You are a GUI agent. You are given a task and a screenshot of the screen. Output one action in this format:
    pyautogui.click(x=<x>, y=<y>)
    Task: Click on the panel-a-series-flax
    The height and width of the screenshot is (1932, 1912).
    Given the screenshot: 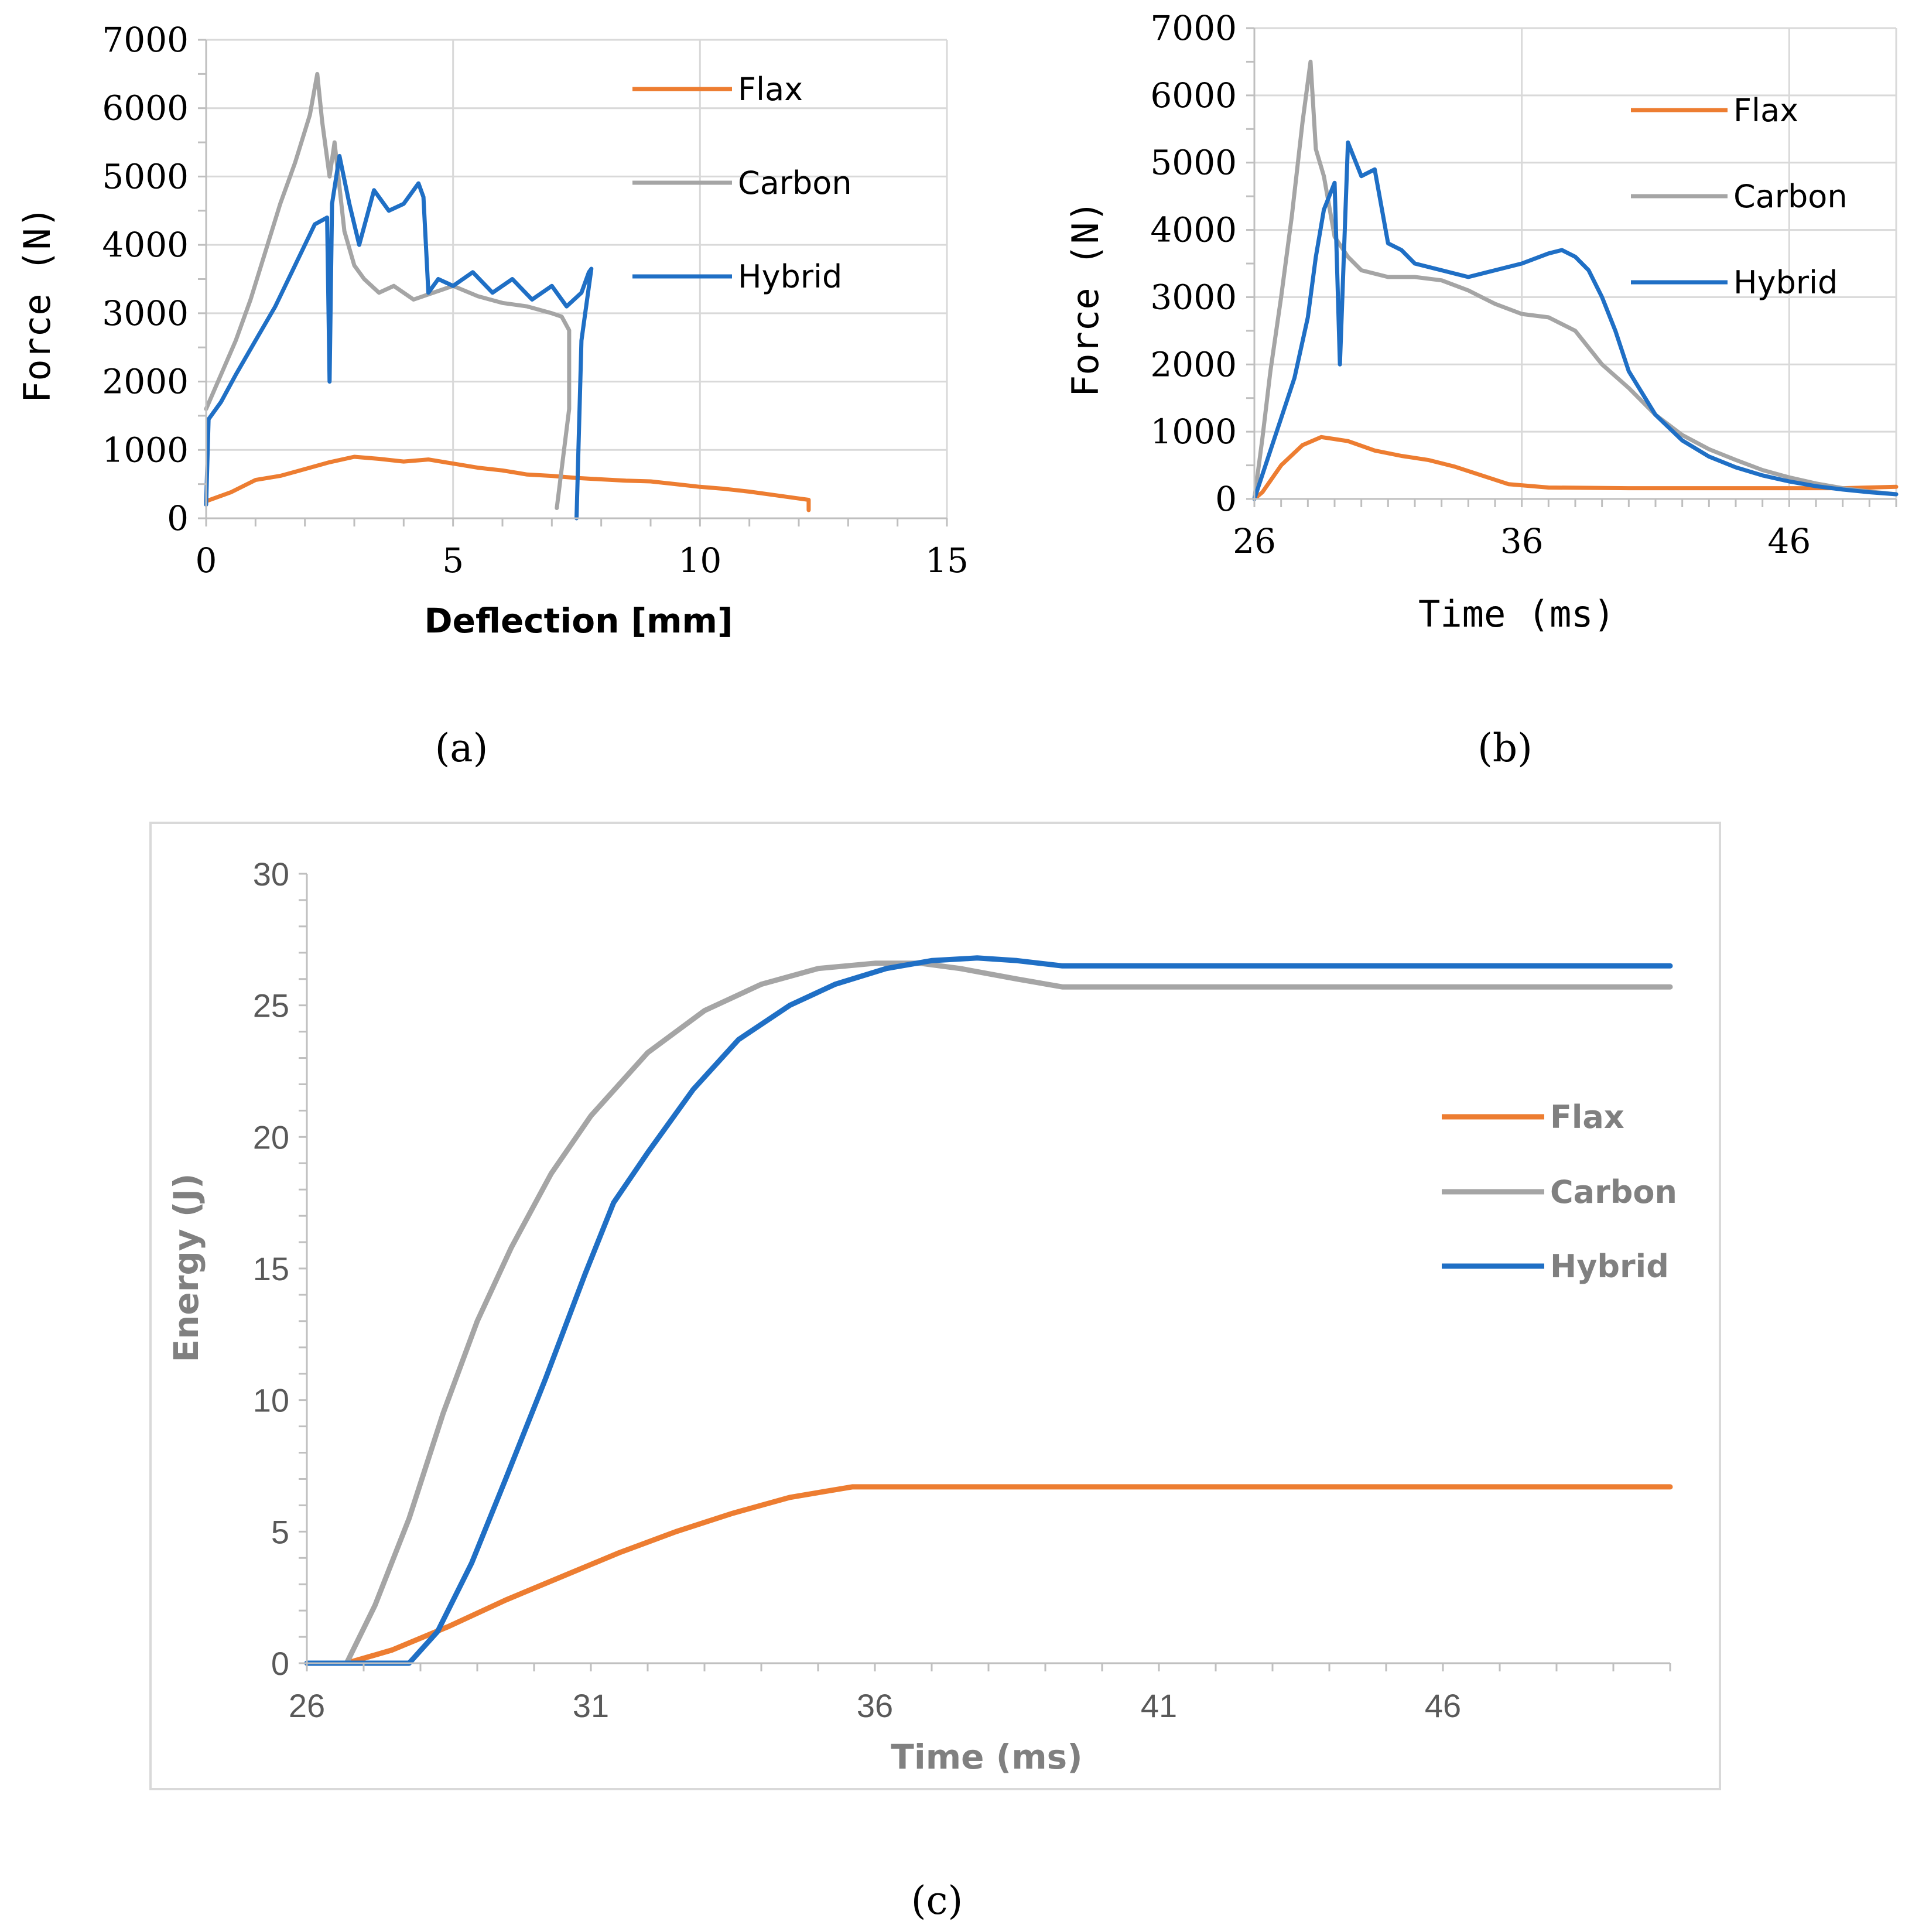 What is the action you would take?
    pyautogui.click(x=507, y=483)
    